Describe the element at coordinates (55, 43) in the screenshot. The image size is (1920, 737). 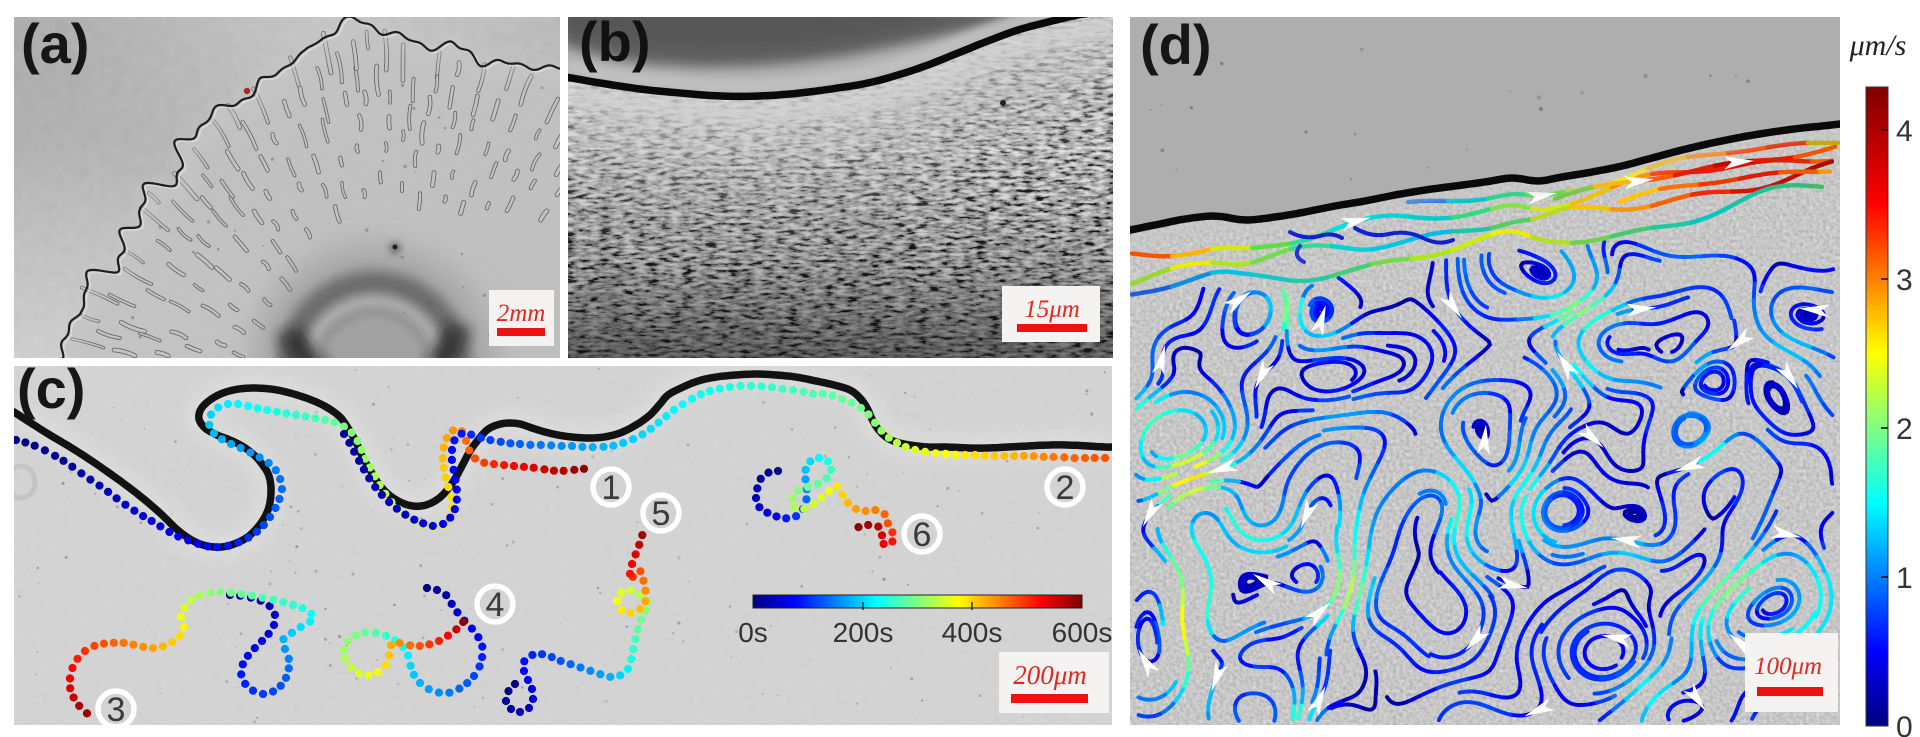
I see `svg-text: (a)` at that location.